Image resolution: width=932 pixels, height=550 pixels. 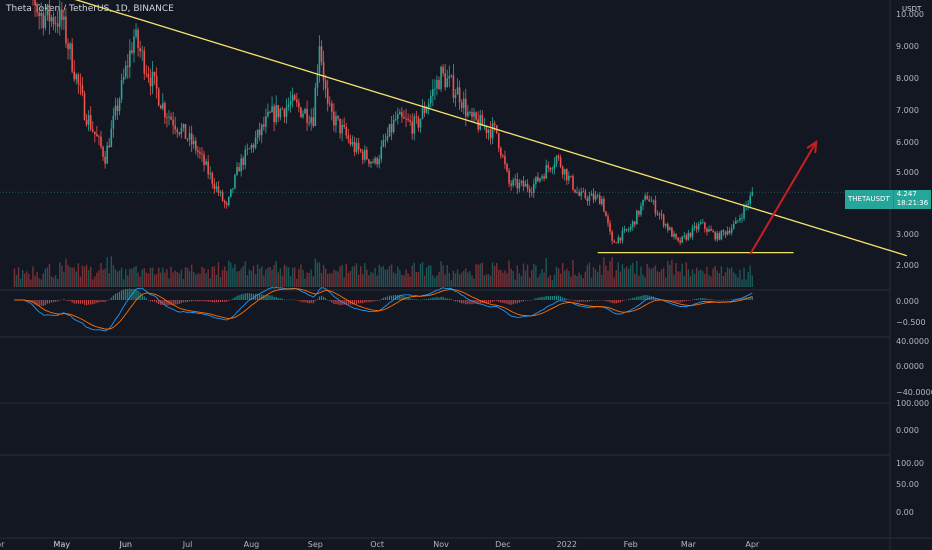 I want to click on time-tick-12: Apr, so click(x=752, y=544).